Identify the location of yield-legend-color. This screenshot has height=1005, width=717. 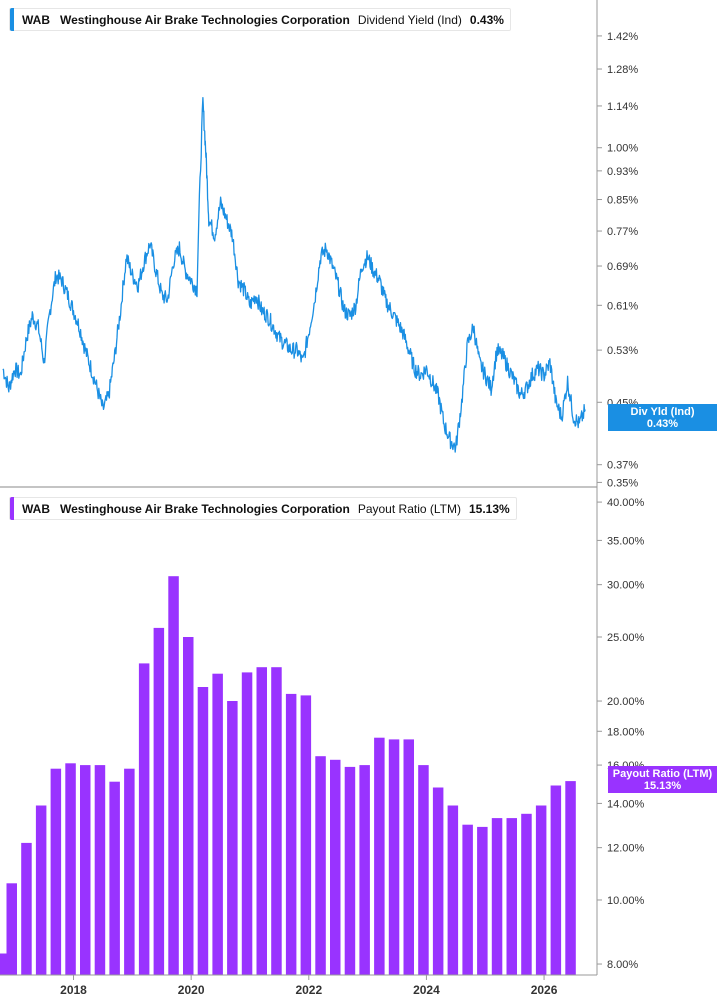
(12, 19).